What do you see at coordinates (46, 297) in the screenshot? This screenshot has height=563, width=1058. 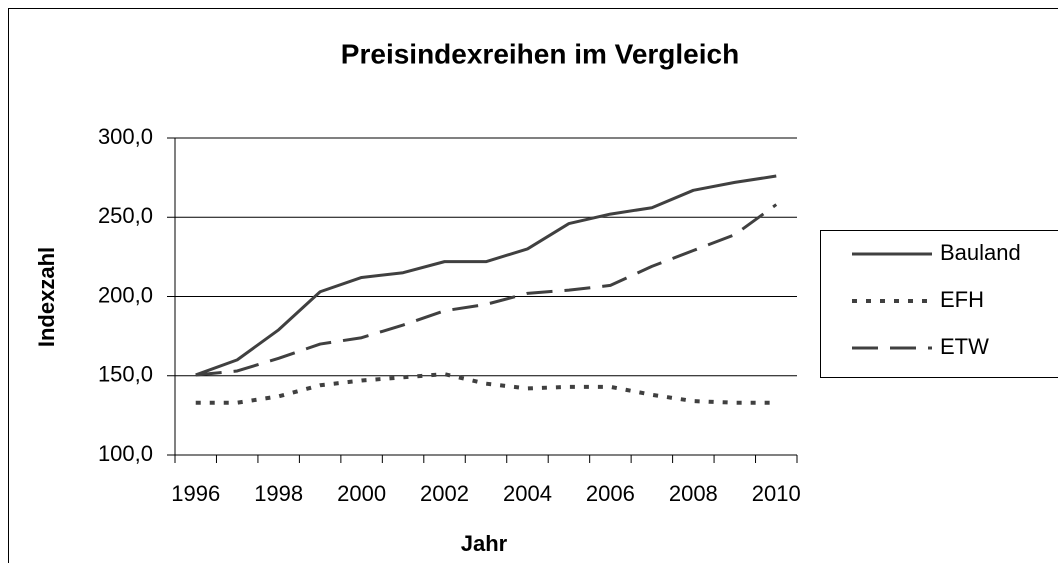 I see `y-axis-title: Indexzahl` at bounding box center [46, 297].